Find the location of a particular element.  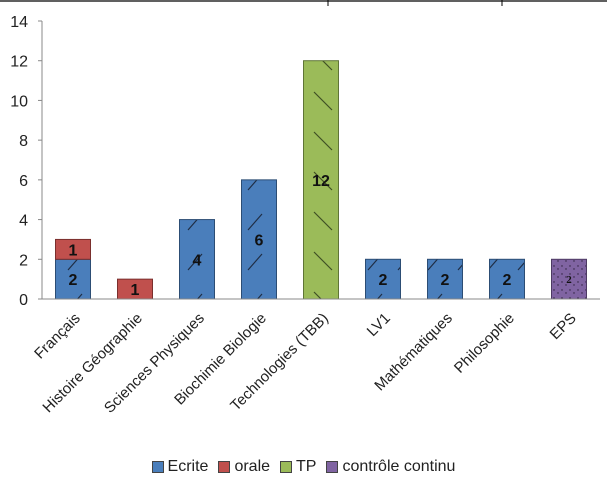

y-tick-label: 14 is located at coordinates (19, 22).